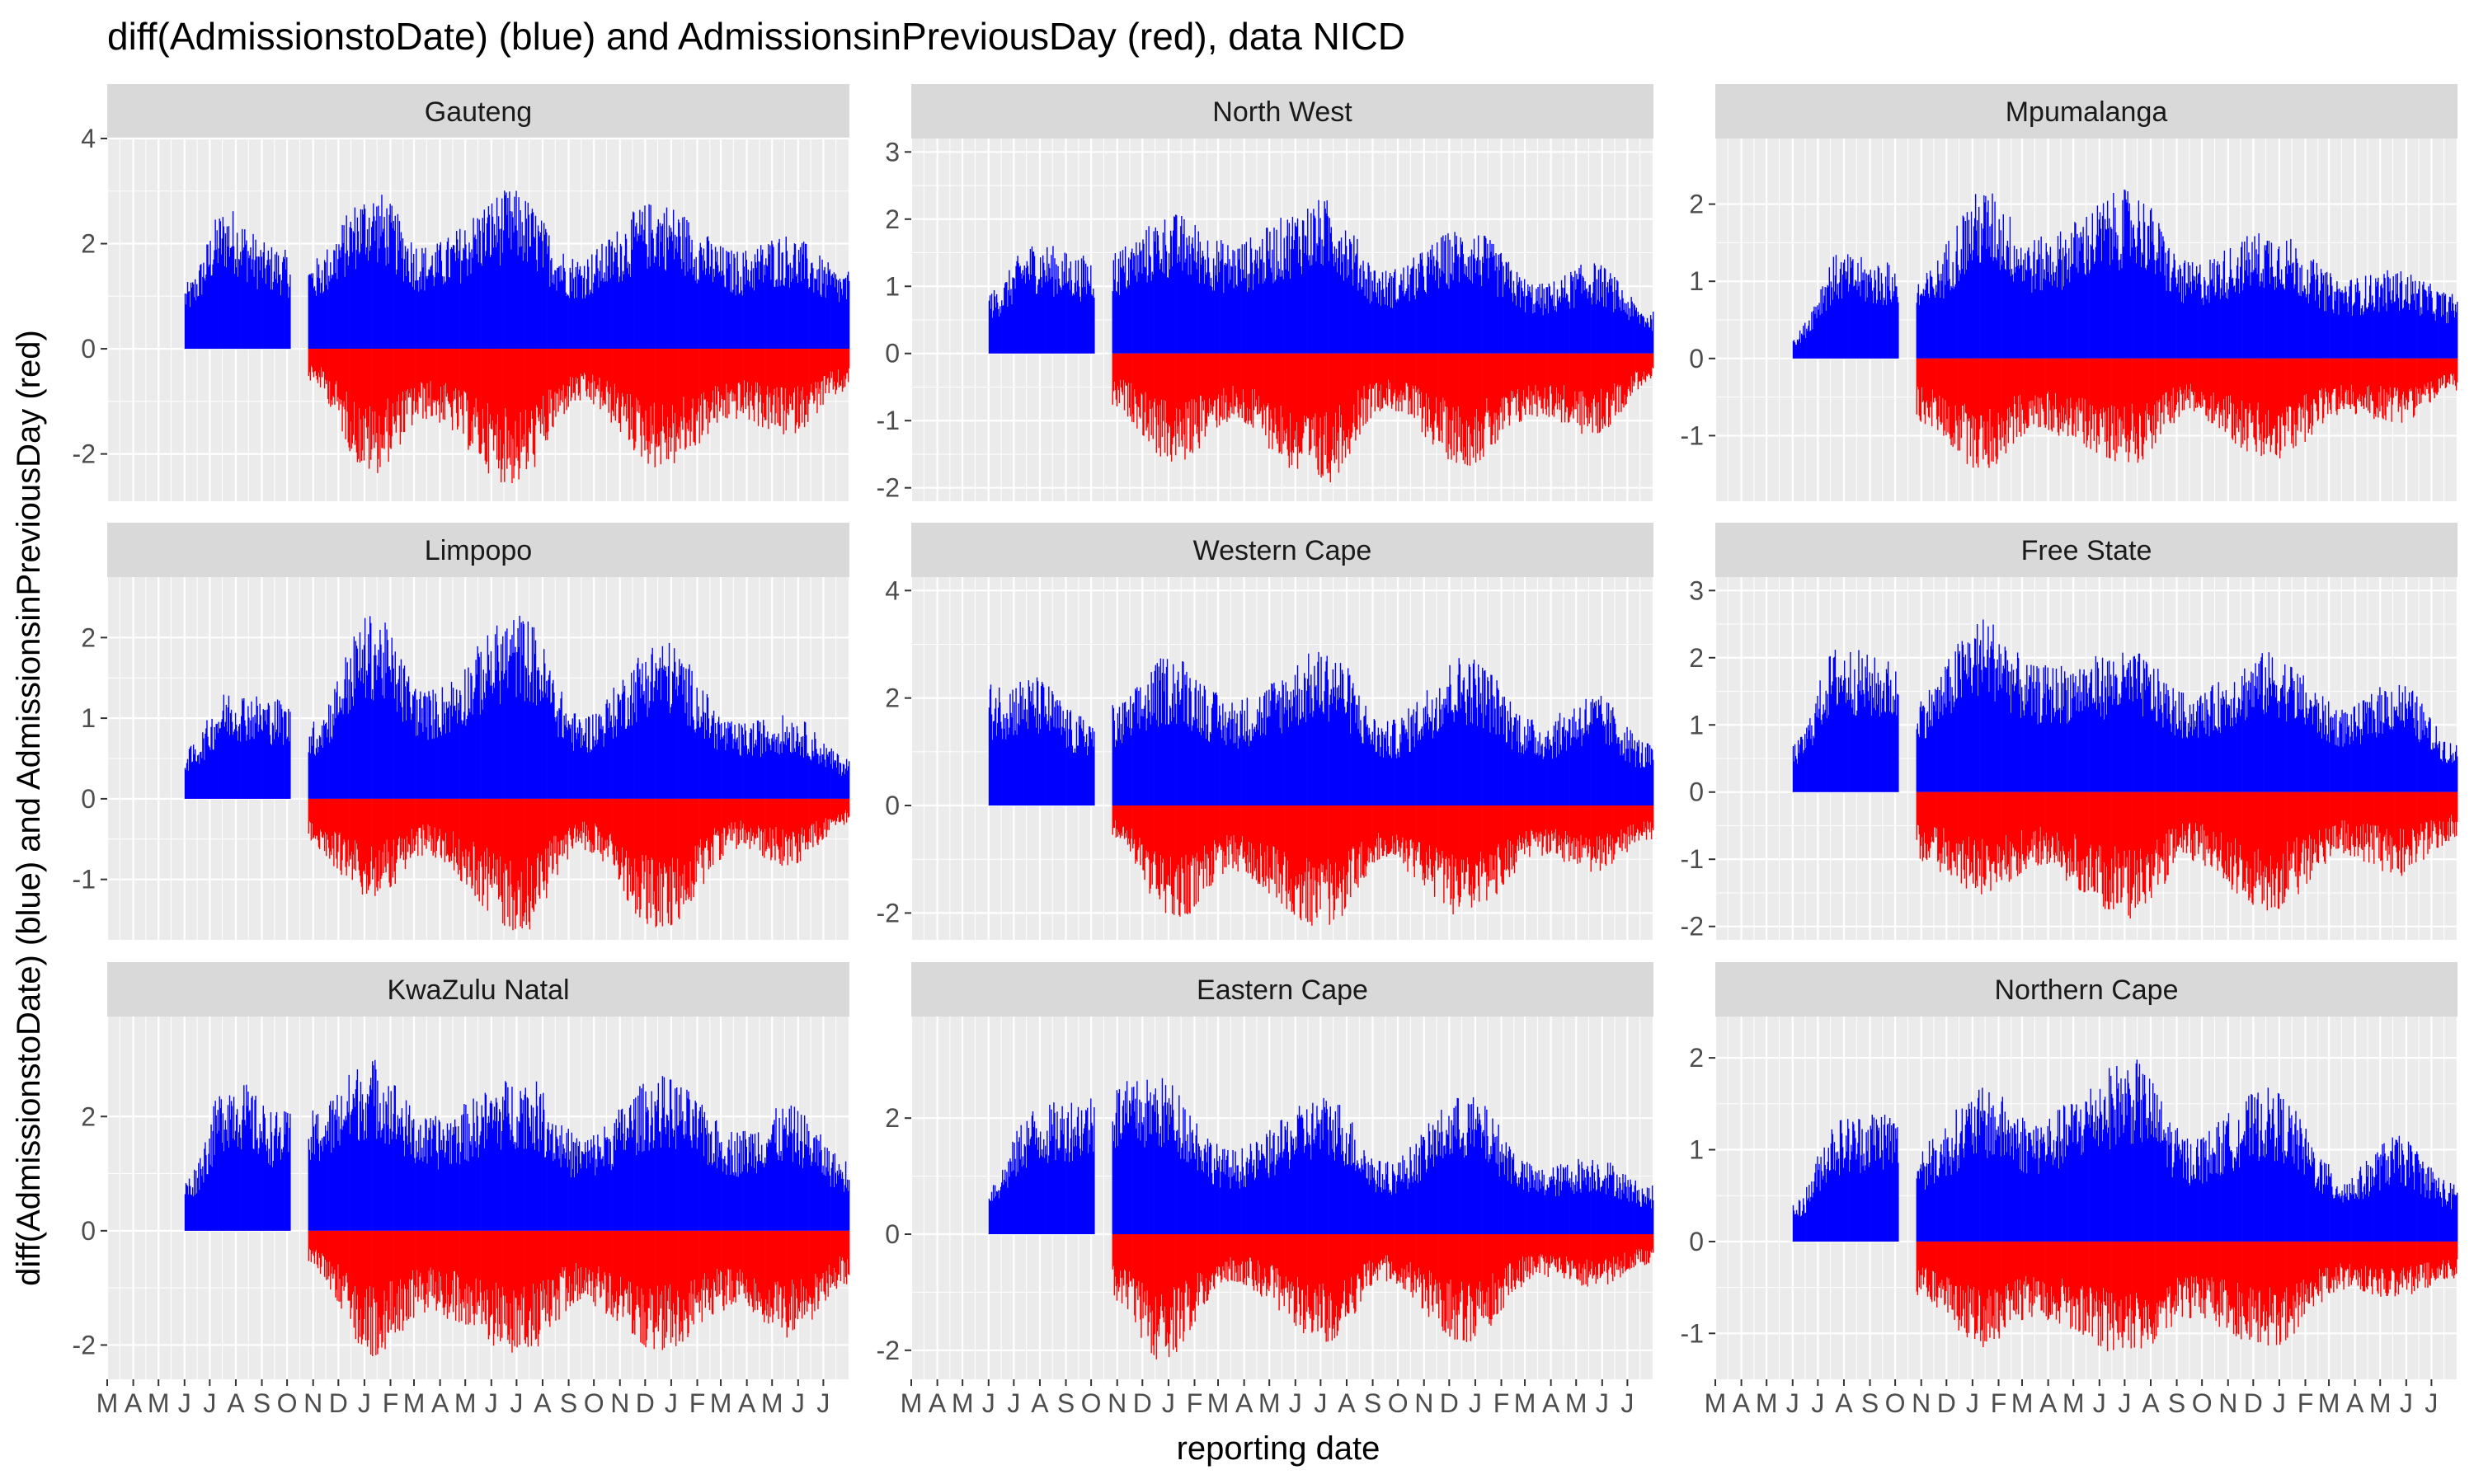 The width and height of the screenshot is (2474, 1484). I want to click on panel-strip, so click(1282, 112).